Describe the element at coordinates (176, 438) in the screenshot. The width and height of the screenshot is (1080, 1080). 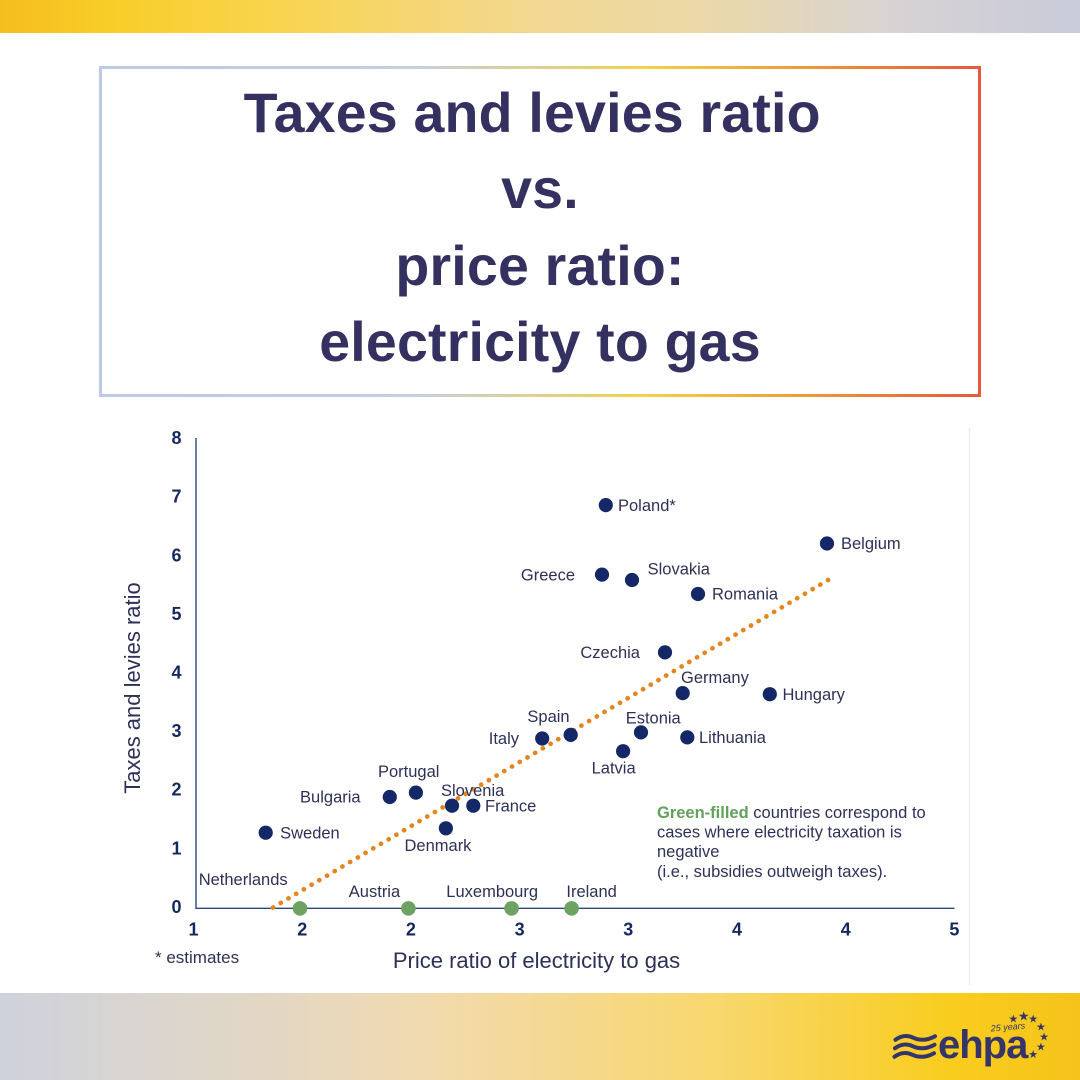
I see `svg-text: 8` at that location.